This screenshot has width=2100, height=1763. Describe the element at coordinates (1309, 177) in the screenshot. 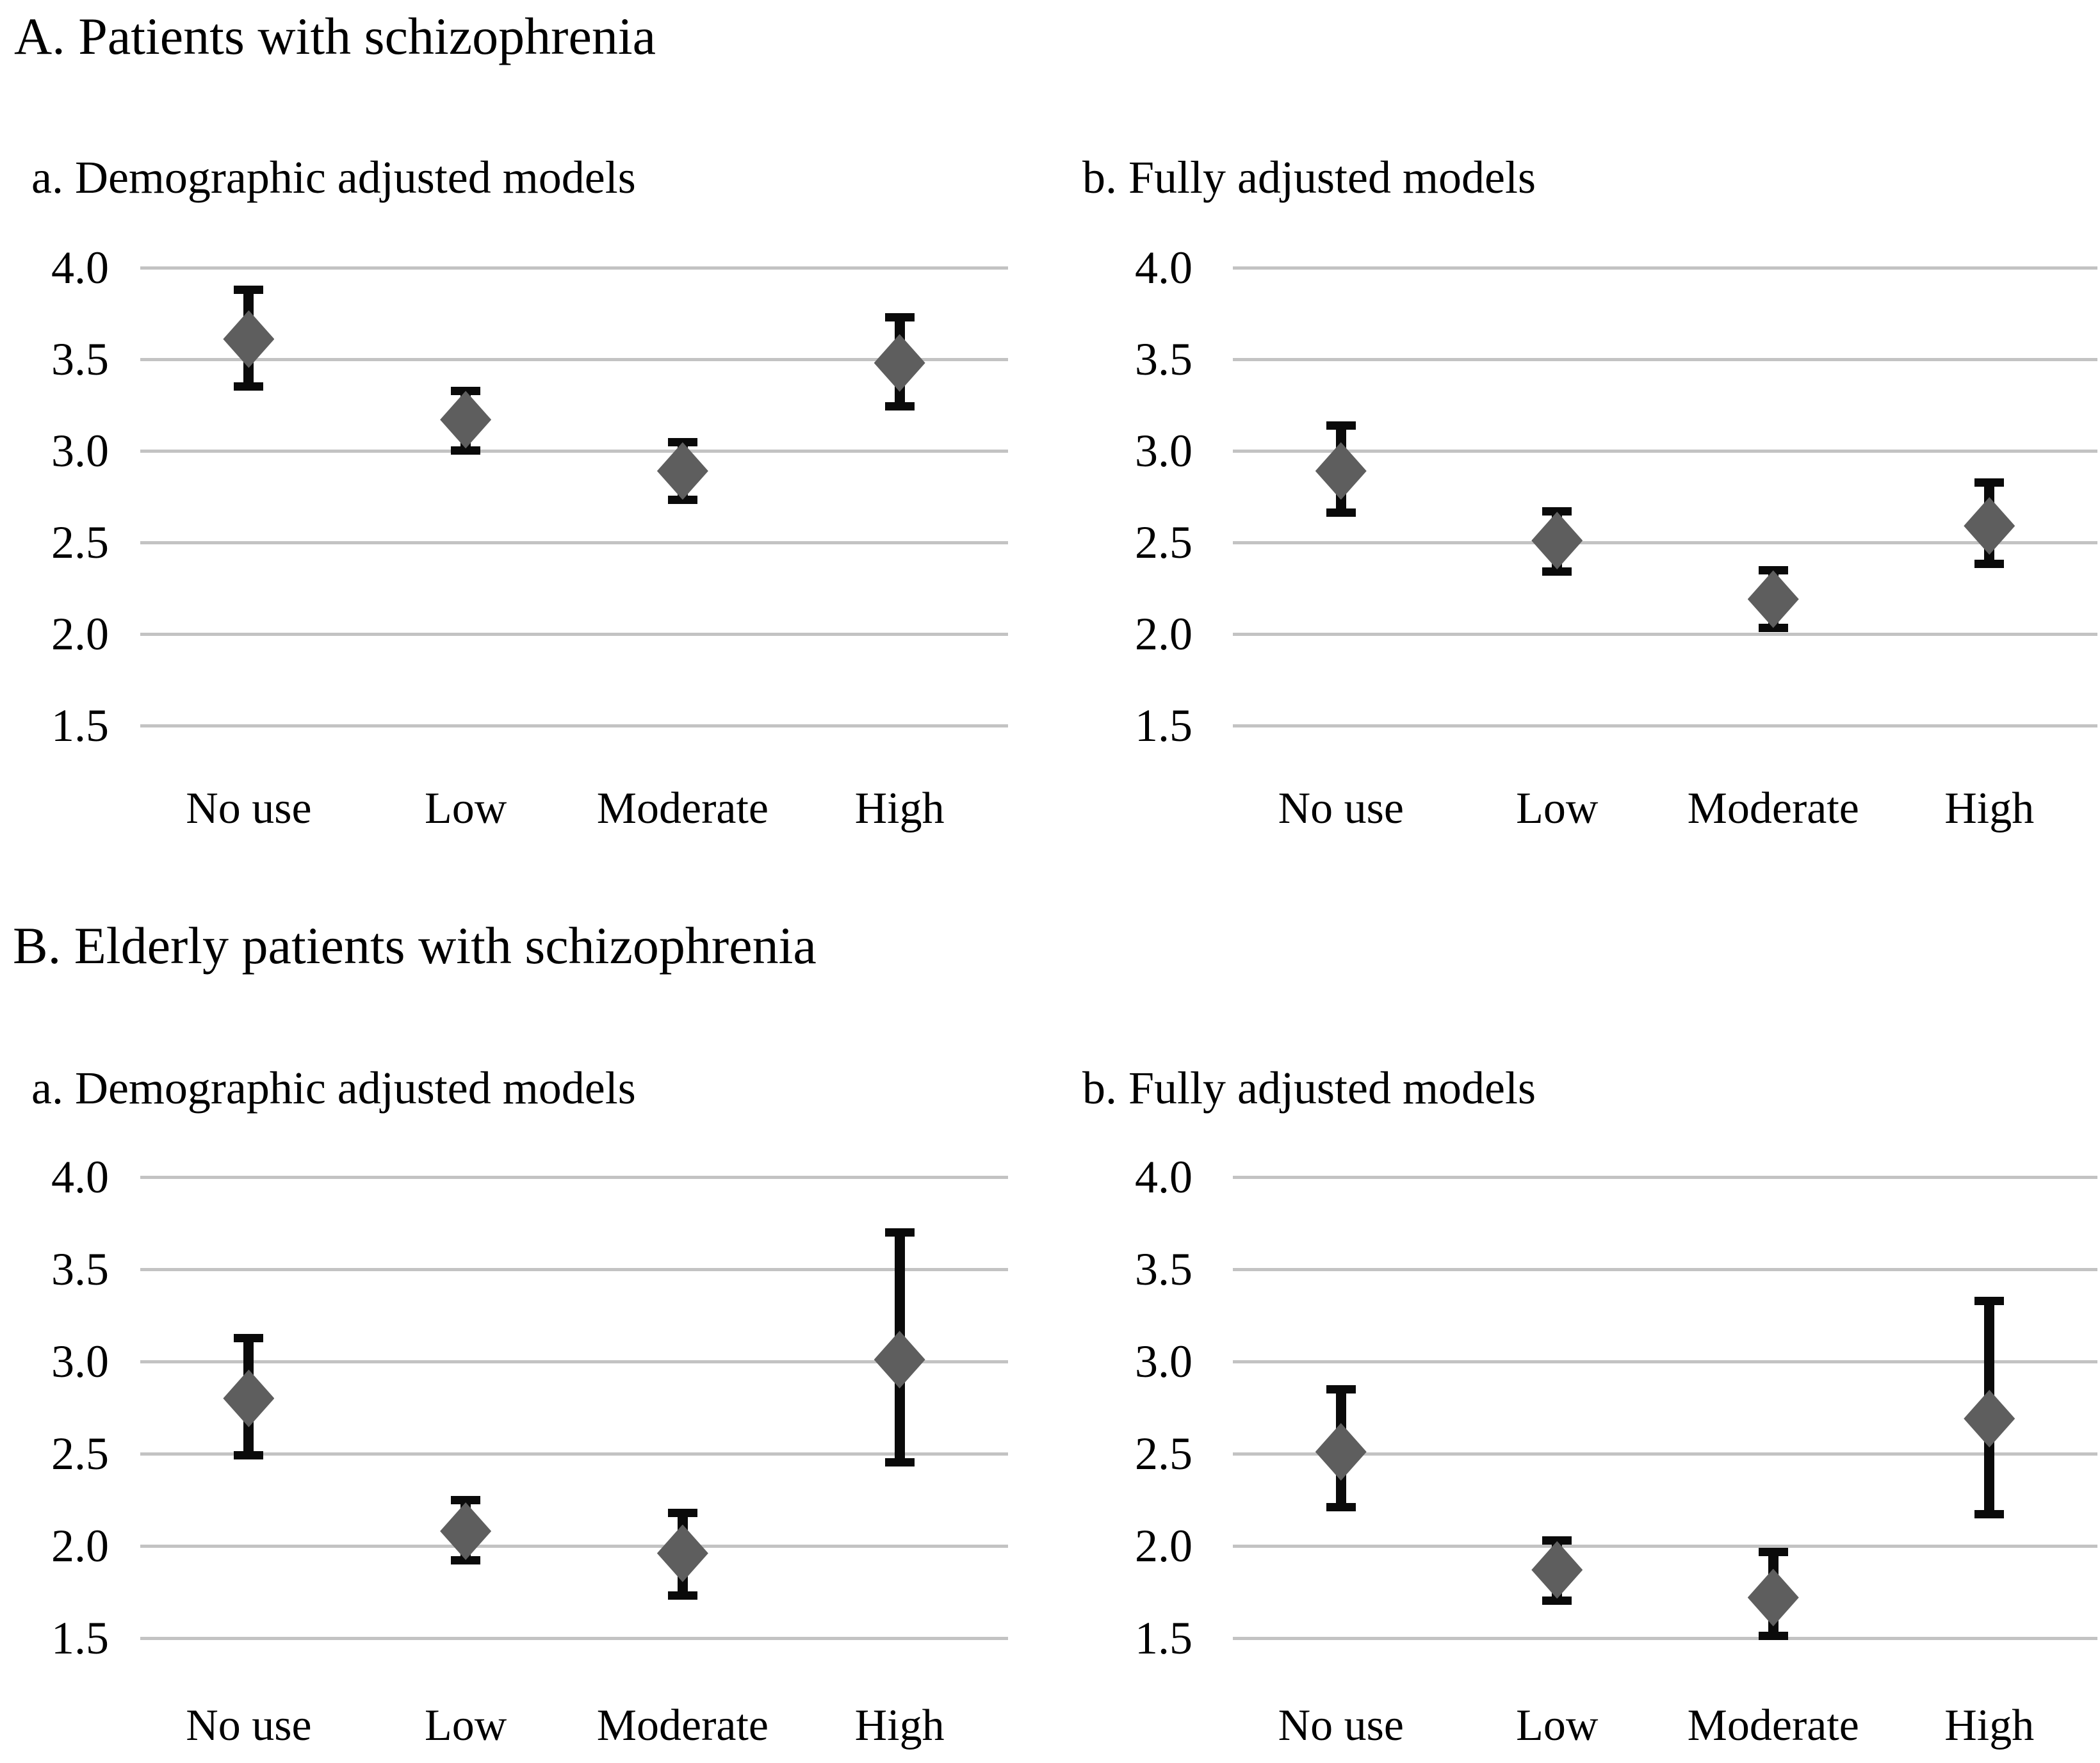

I see `panel-title-a-fully: b. Fully adjusted models` at that location.